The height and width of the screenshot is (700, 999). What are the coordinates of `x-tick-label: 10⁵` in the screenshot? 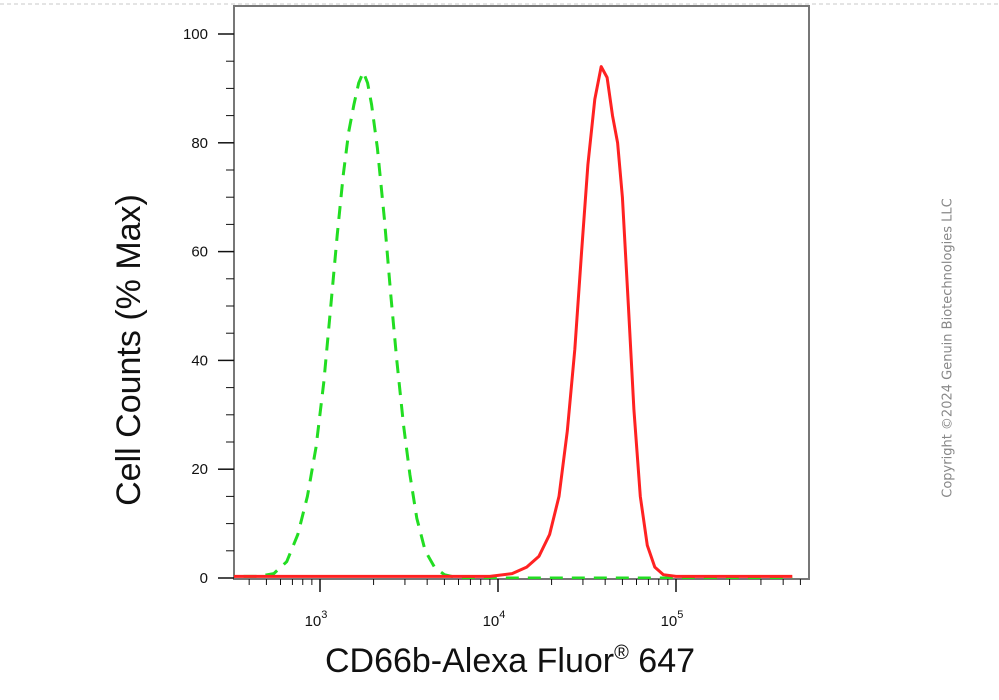 It's located at (672, 619).